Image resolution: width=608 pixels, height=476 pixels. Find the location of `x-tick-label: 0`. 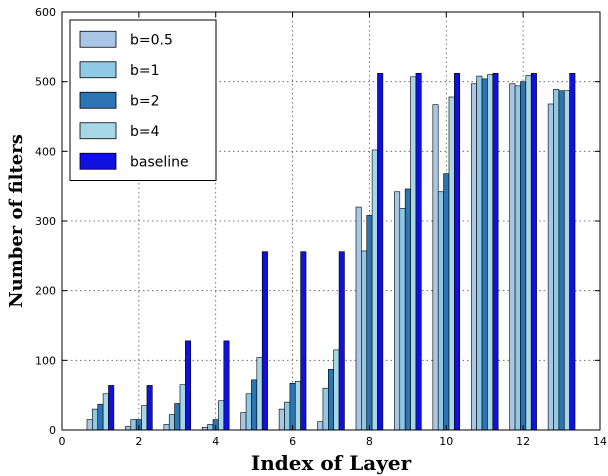

x-tick-label: 0 is located at coordinates (62, 441).